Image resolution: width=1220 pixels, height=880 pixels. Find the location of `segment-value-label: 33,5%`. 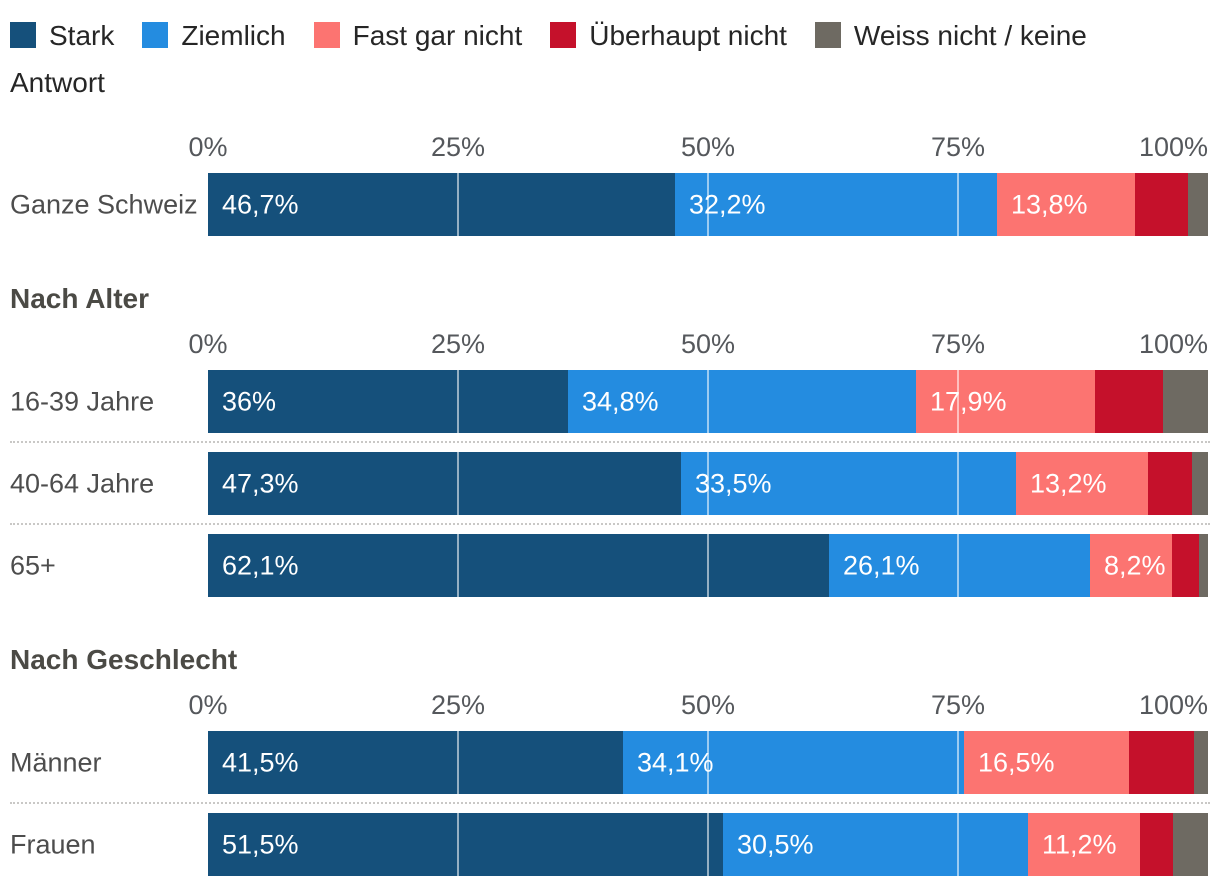

segment-value-label: 33,5% is located at coordinates (733, 483).